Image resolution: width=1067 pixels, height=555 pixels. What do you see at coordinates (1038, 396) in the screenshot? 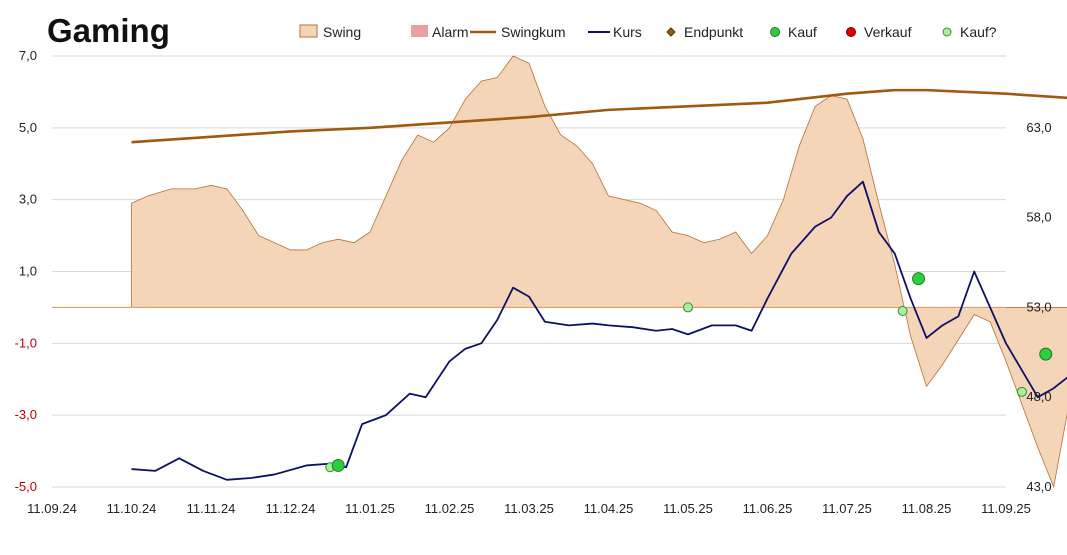
I see `right-tick-label: 48,0` at bounding box center [1038, 396].